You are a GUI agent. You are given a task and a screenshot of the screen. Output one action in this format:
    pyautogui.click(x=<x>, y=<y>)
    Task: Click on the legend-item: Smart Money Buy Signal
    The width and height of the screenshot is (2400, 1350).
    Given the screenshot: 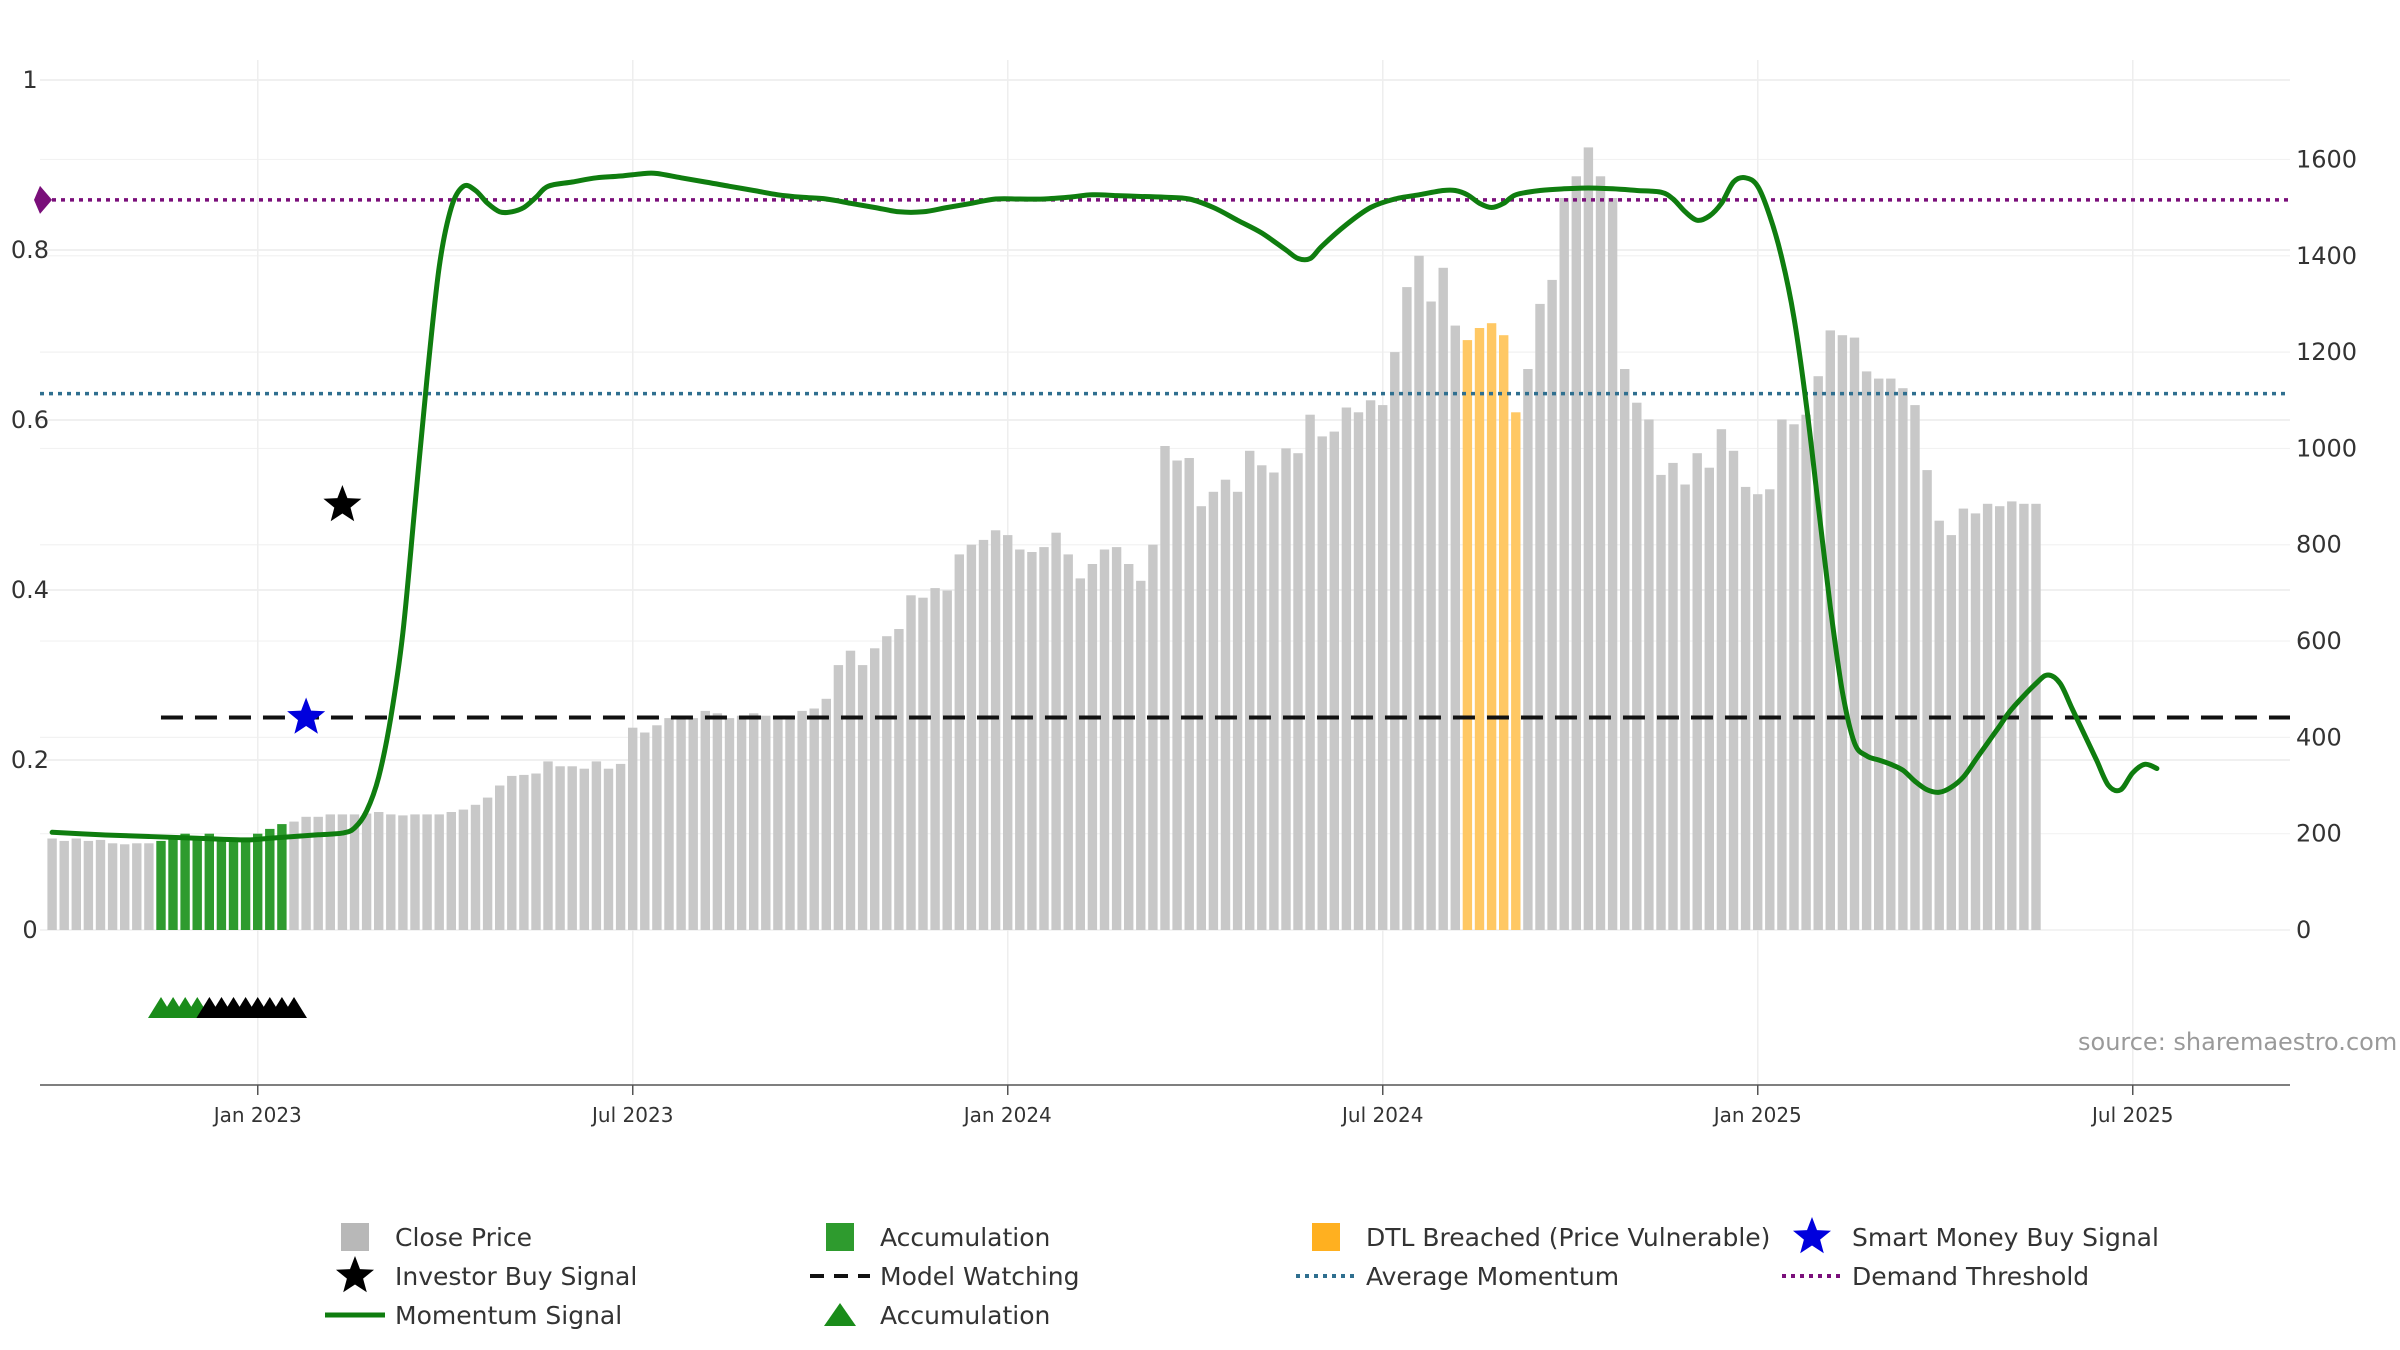 What is the action you would take?
    pyautogui.click(x=1976, y=1235)
    